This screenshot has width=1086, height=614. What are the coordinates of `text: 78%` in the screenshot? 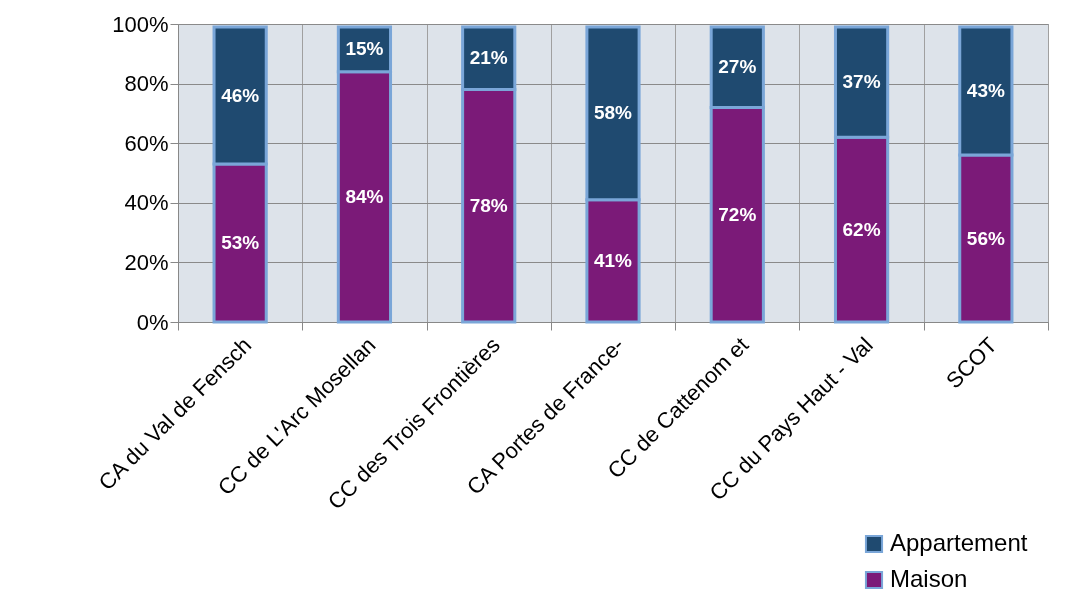 It's located at (488, 205).